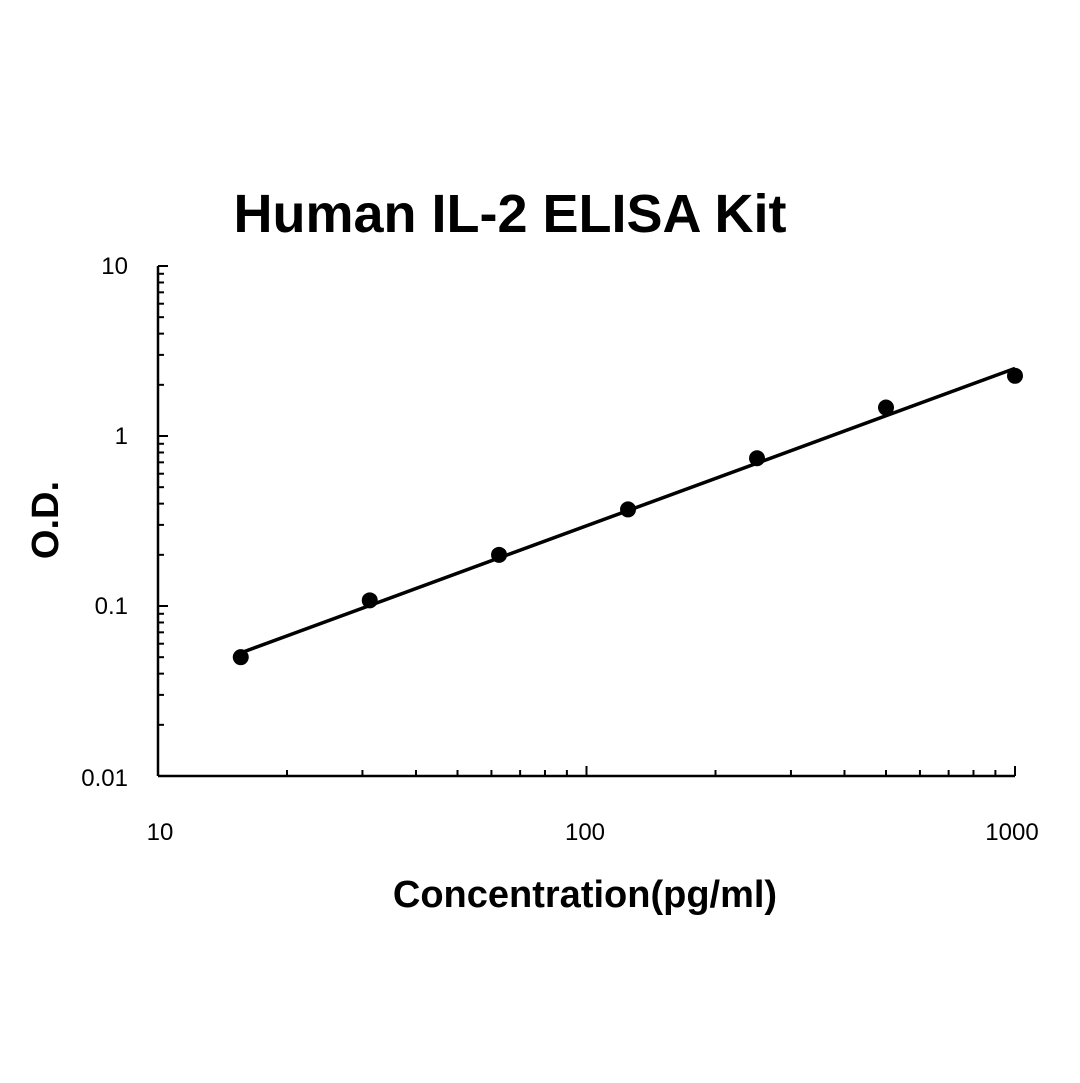  I want to click on y-tick-label-1: 1, so click(121, 436).